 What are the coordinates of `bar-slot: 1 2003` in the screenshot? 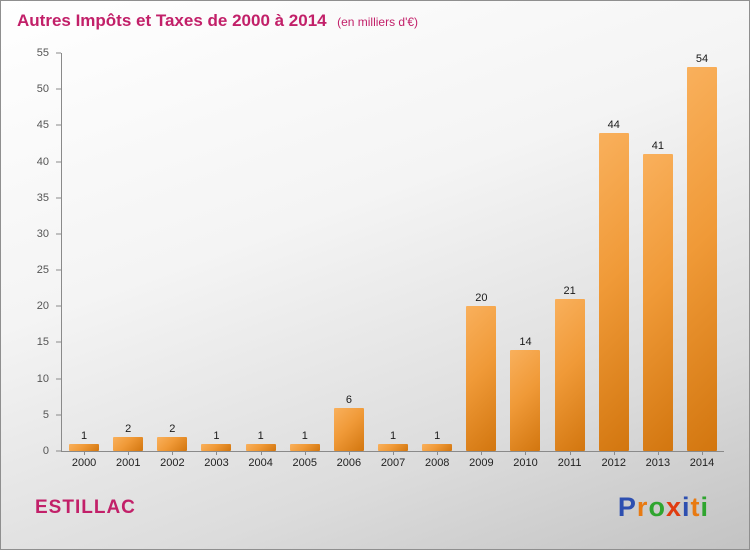 It's located at (216, 261).